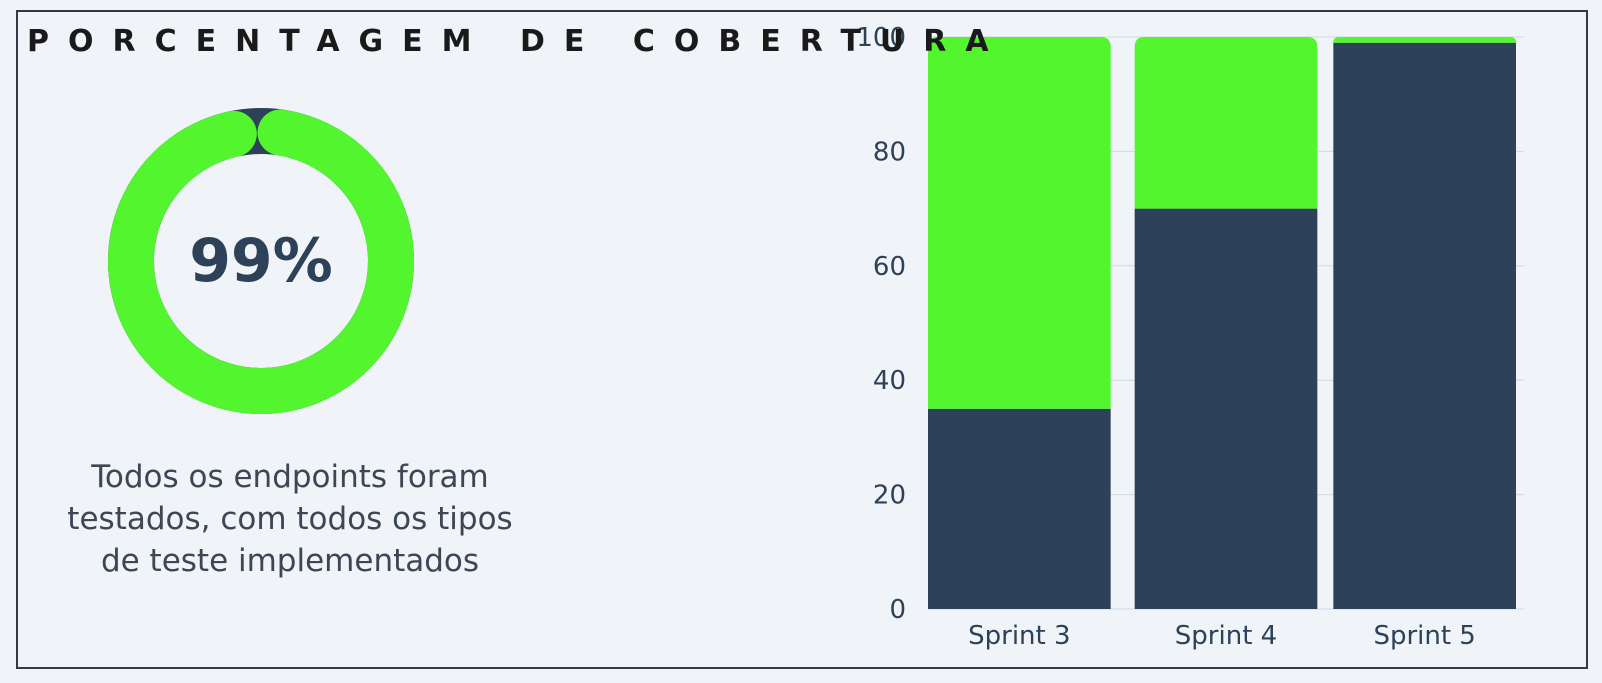 This screenshot has height=683, width=1602. Describe the element at coordinates (1424, 636) in the screenshot. I see `x-category-label: Sprint 5` at that location.